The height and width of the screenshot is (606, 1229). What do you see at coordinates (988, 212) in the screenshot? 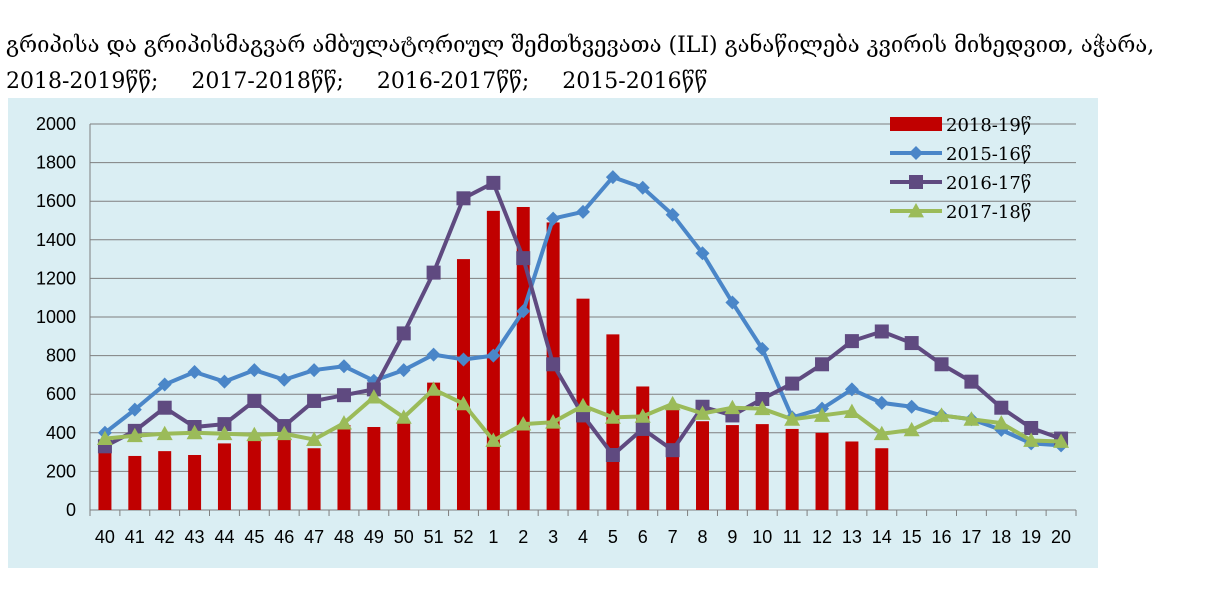
I see `legend-label: 2017-18წ` at bounding box center [988, 212].